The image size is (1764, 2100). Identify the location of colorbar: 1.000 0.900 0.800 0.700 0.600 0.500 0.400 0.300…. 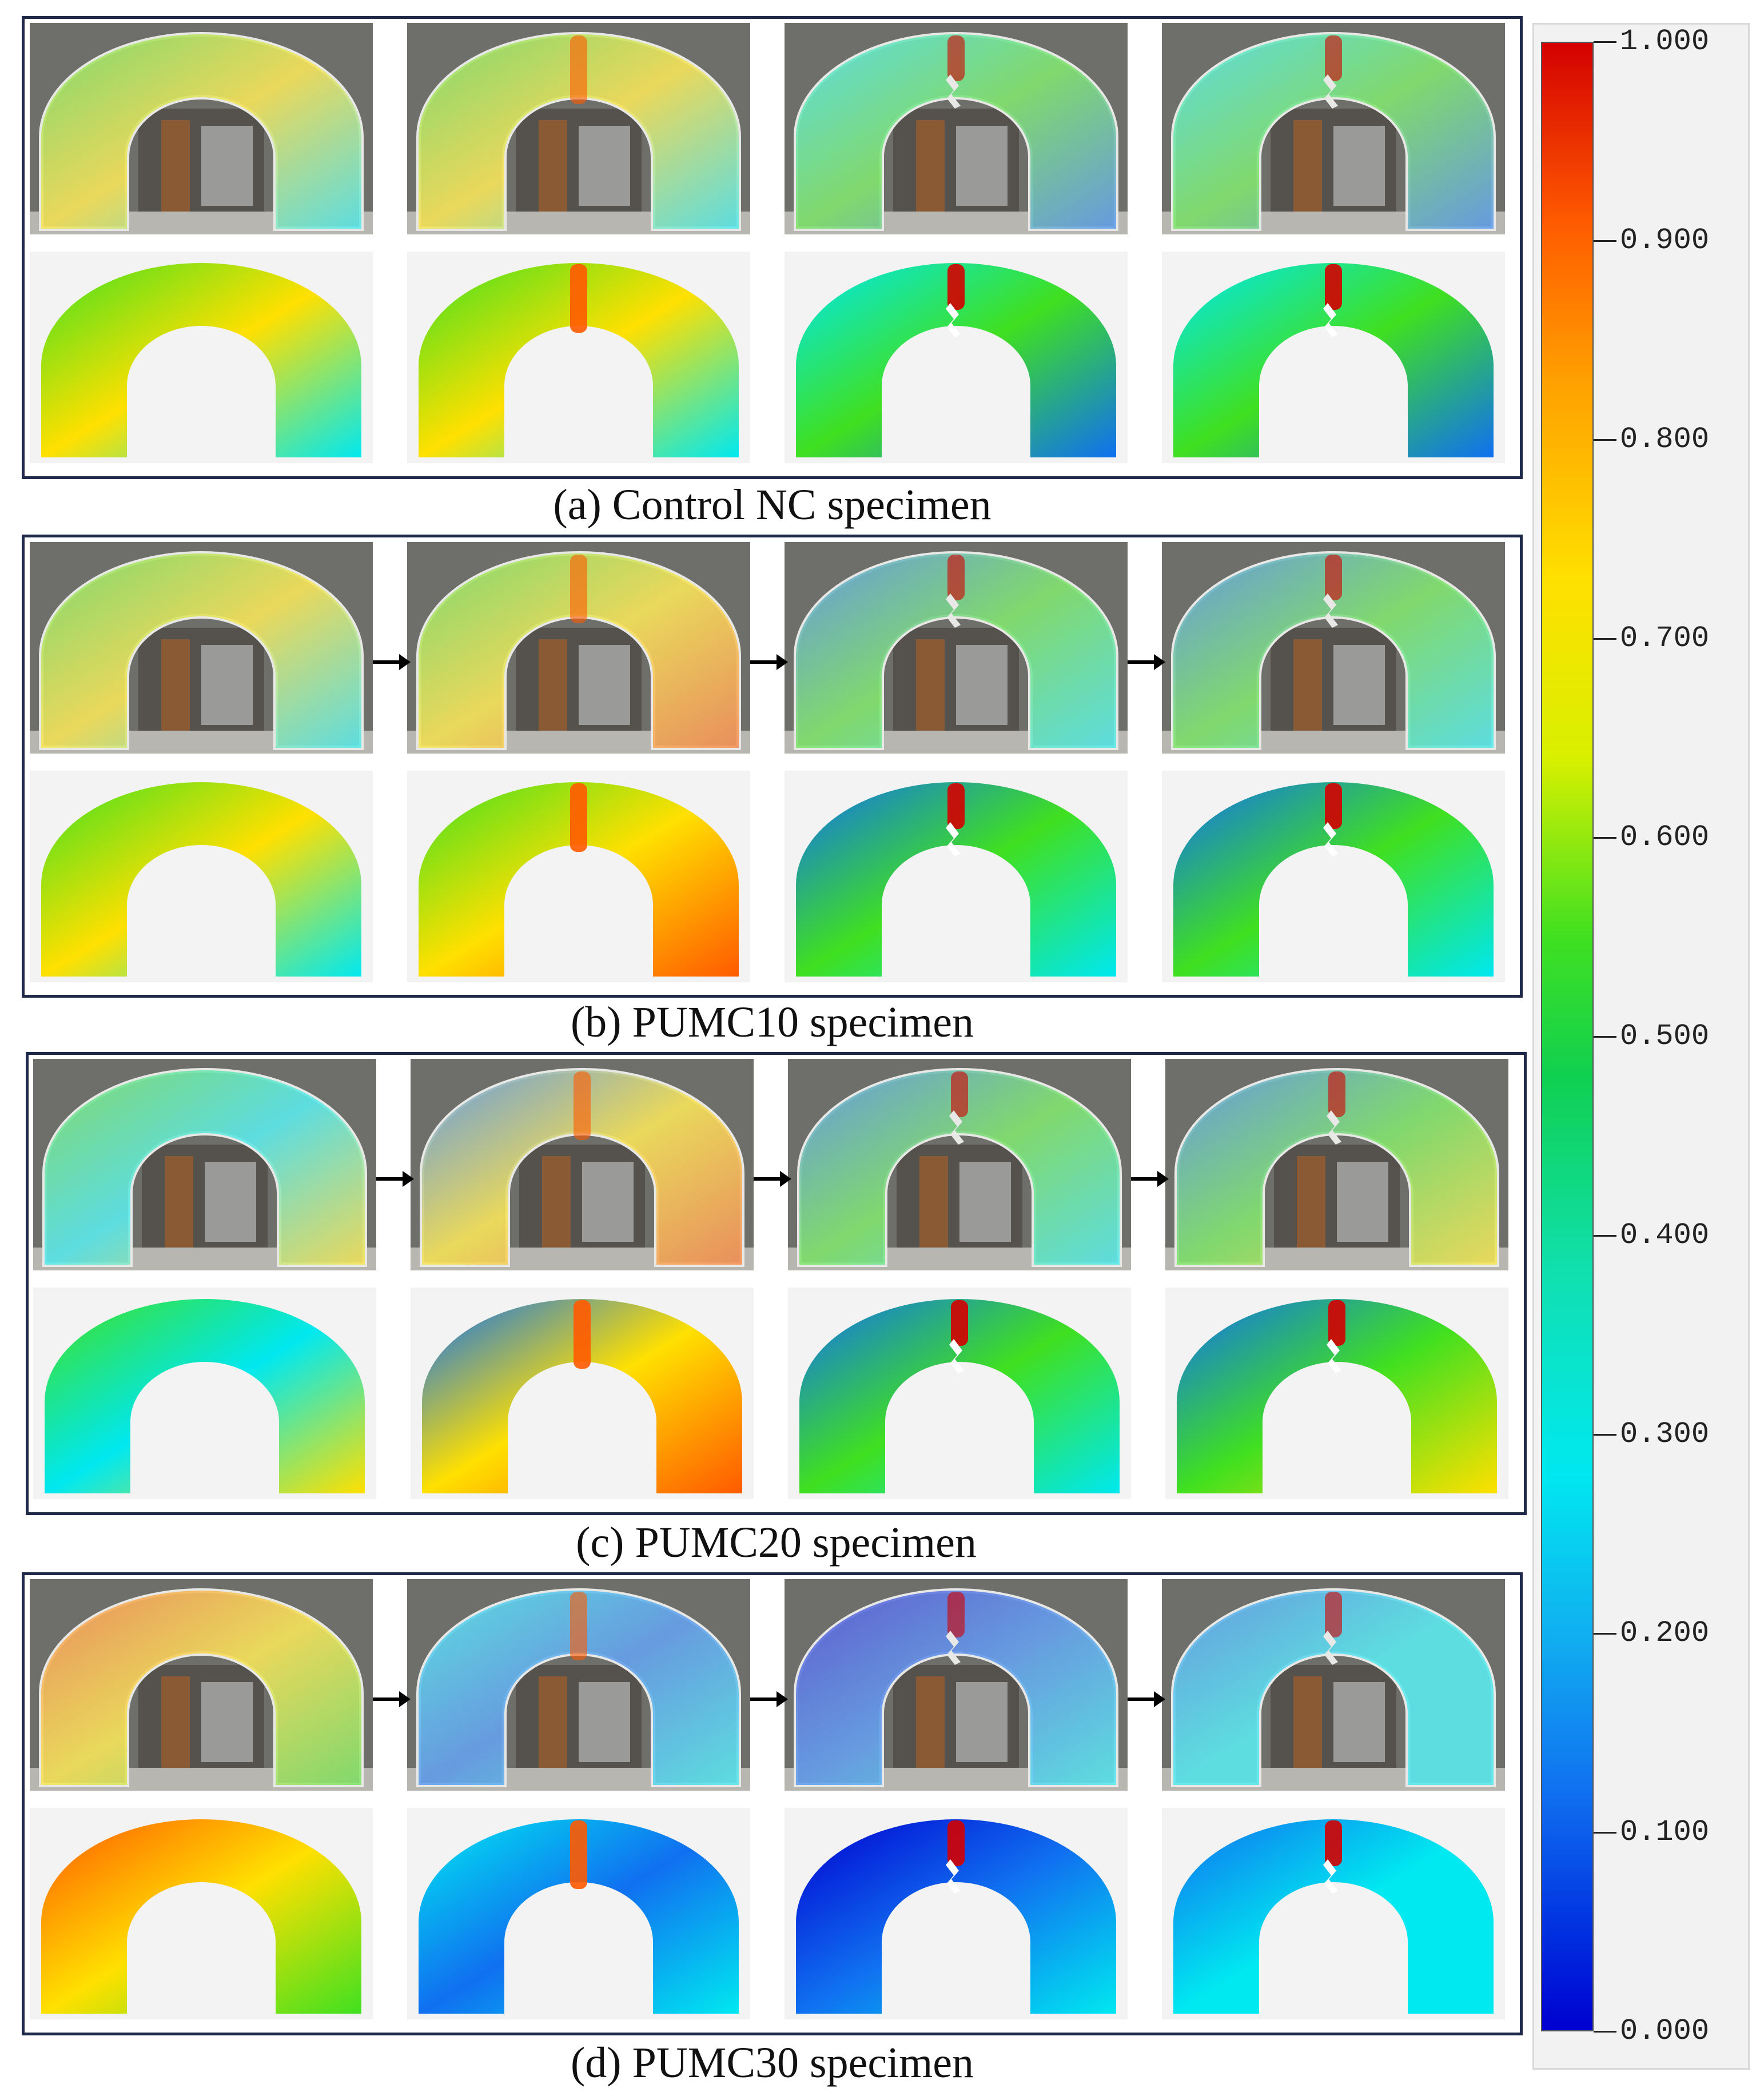
(1641, 1046).